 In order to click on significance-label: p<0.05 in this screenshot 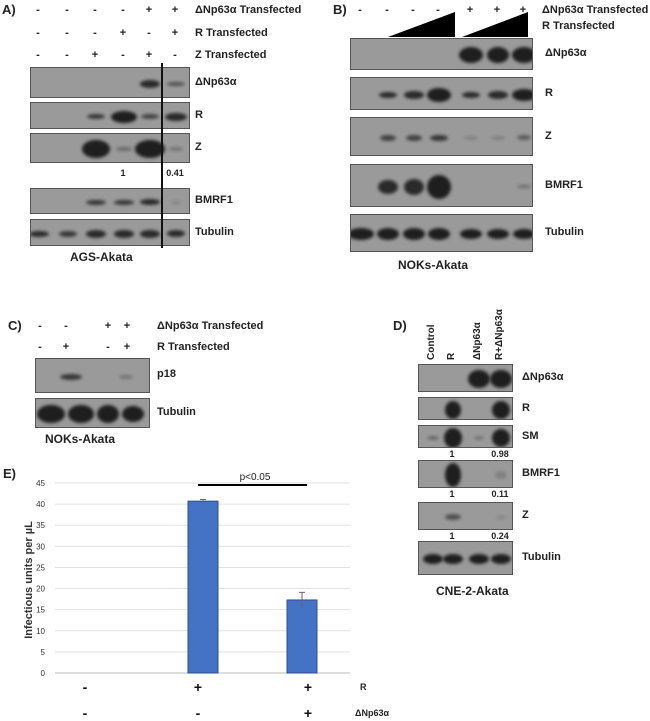, I will do `click(255, 477)`.